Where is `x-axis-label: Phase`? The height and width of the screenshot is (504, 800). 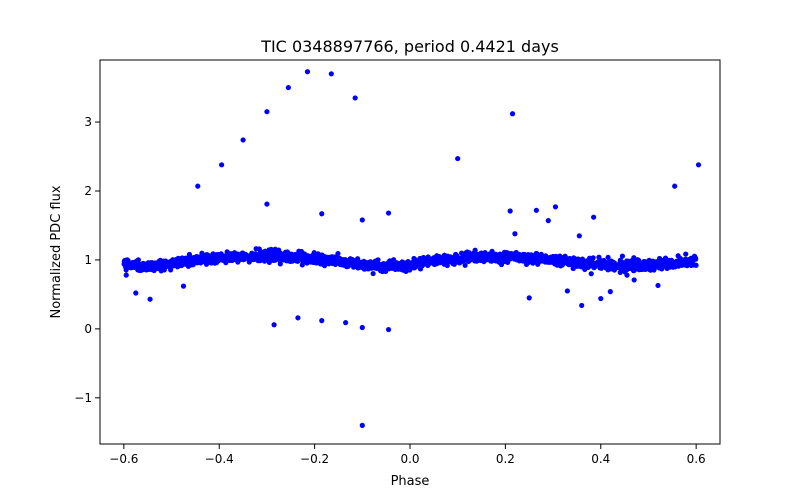
x-axis-label: Phase is located at coordinates (410, 481).